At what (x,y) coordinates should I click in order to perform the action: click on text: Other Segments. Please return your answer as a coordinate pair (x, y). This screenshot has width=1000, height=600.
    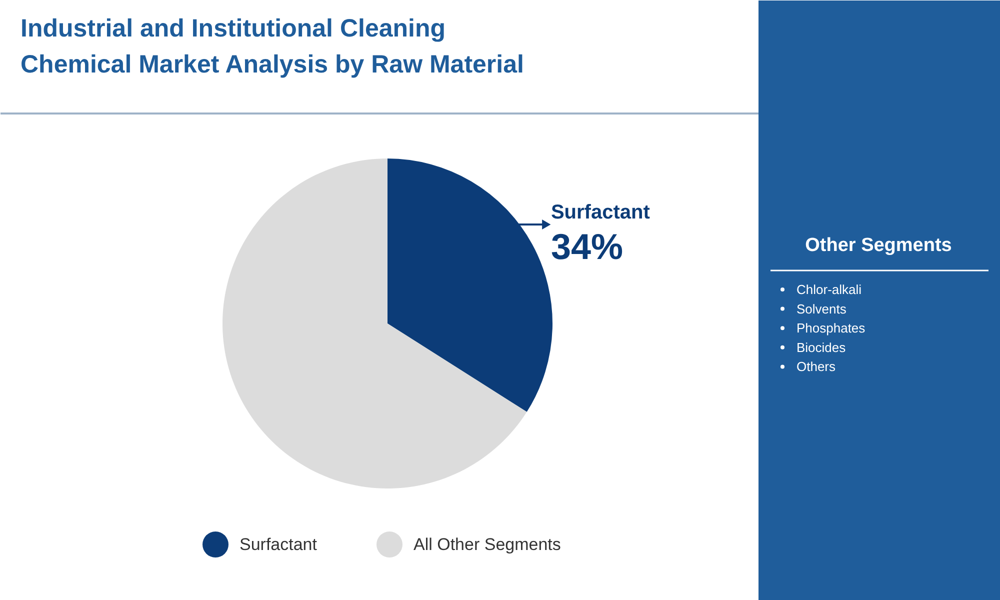
    Looking at the image, I should click on (878, 245).